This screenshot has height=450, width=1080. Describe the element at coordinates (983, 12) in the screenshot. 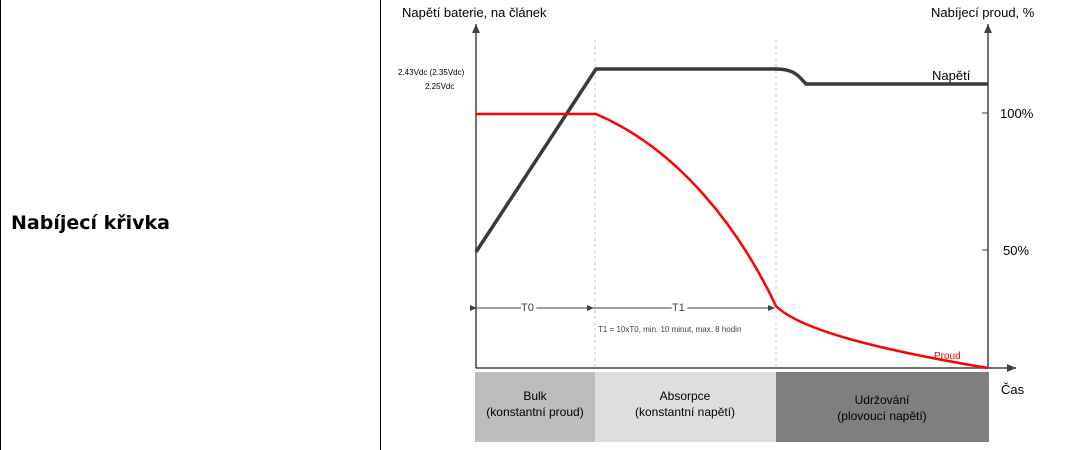

I see `right-axis-label: Nabíjecí proud, %` at that location.